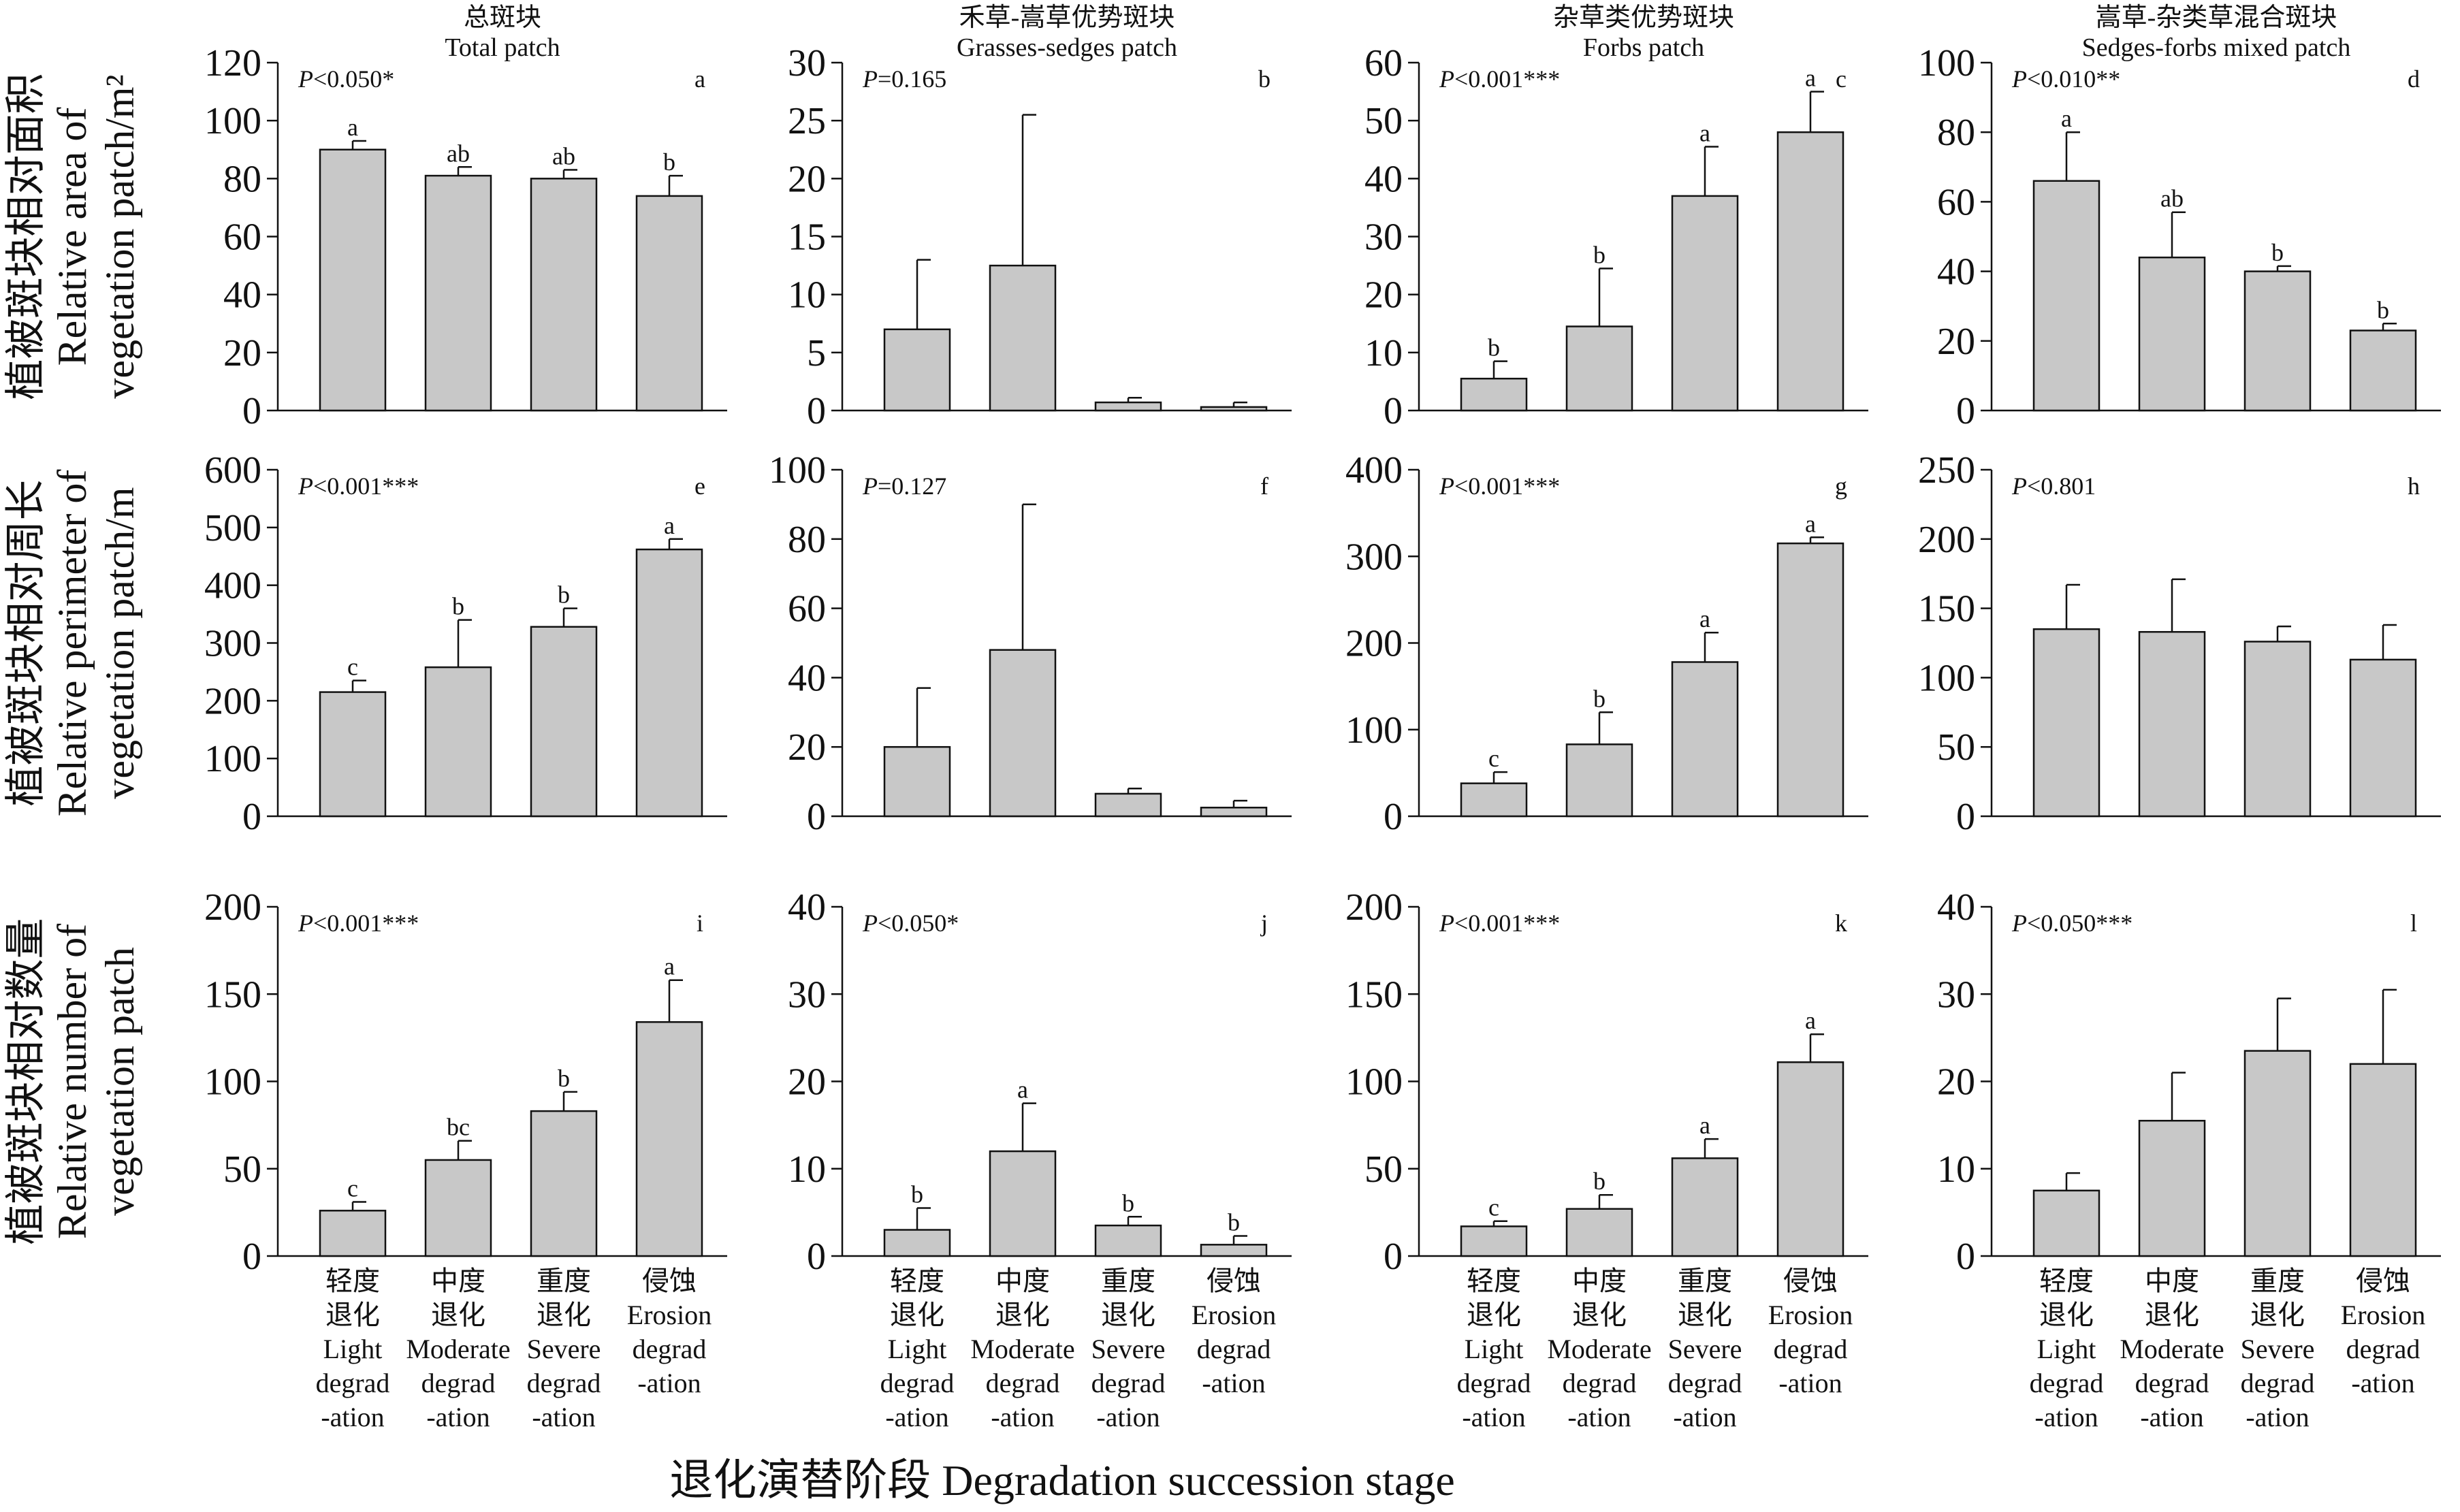  Describe the element at coordinates (72, 237) in the screenshot. I see `y-axis-label-line: Relative area of` at that location.